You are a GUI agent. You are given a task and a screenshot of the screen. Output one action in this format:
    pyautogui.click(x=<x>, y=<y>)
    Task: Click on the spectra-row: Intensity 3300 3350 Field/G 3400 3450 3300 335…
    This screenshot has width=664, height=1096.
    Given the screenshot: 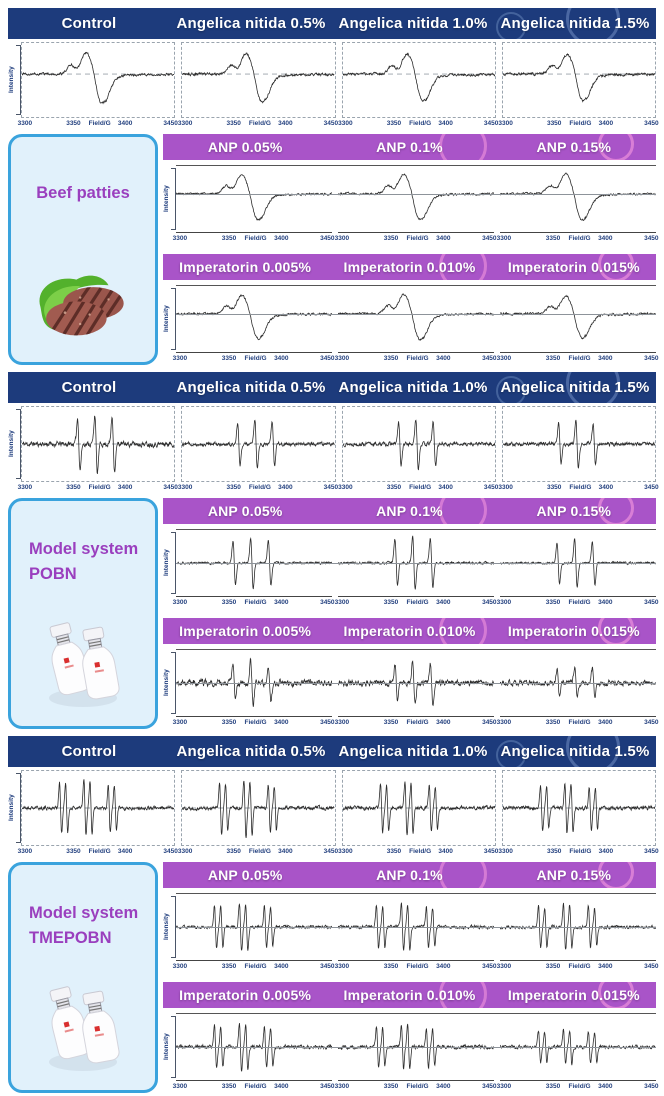 What is the action you would take?
    pyautogui.click(x=411, y=205)
    